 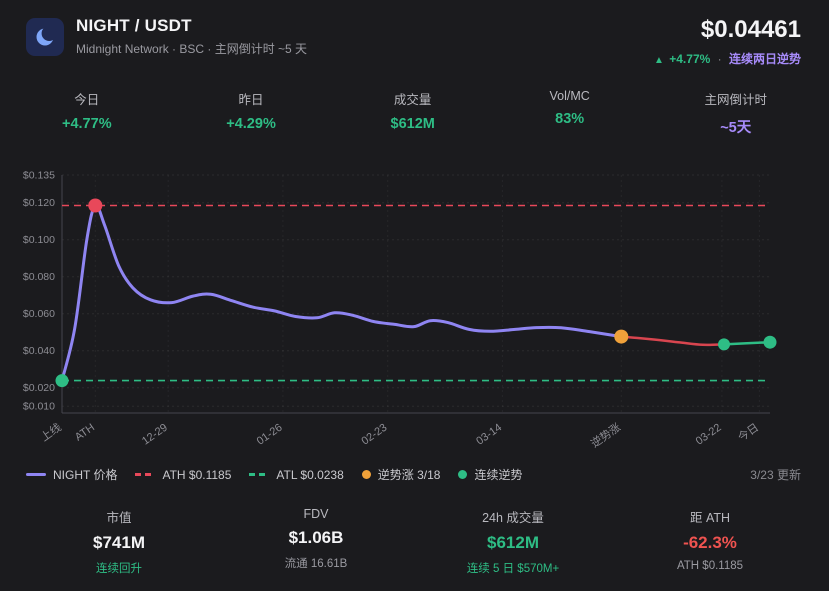 What do you see at coordinates (259, 474) in the screenshot?
I see `atl-dashed-swatch-icon` at bounding box center [259, 474].